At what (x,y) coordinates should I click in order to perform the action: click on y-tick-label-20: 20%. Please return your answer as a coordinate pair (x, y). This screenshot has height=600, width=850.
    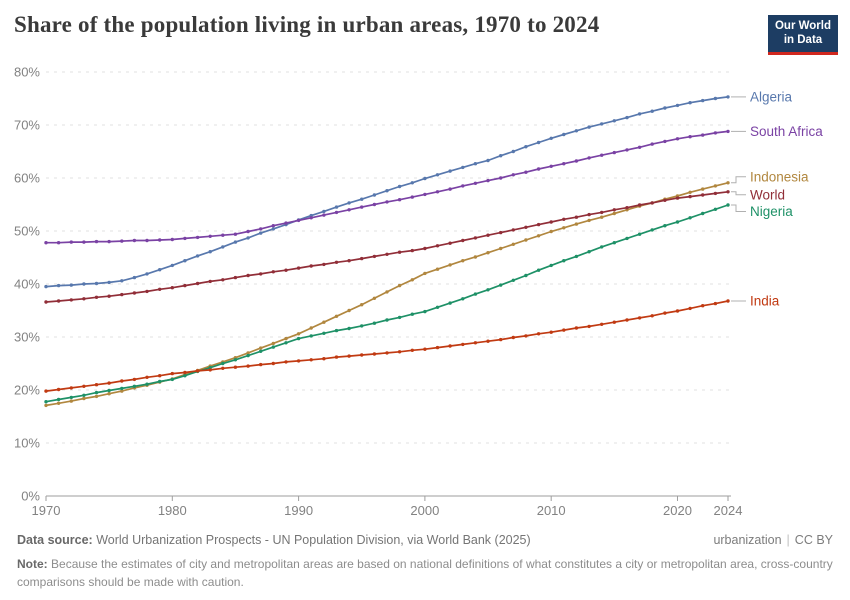
    Looking at the image, I should click on (27, 390).